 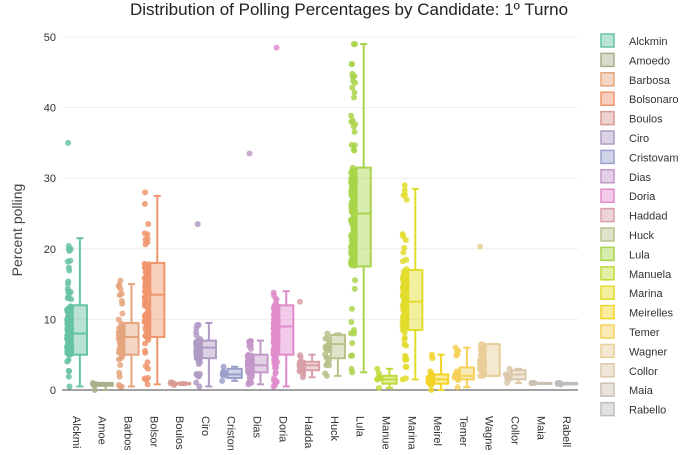 I want to click on x-tick-label: Criston, so click(x=231, y=433).